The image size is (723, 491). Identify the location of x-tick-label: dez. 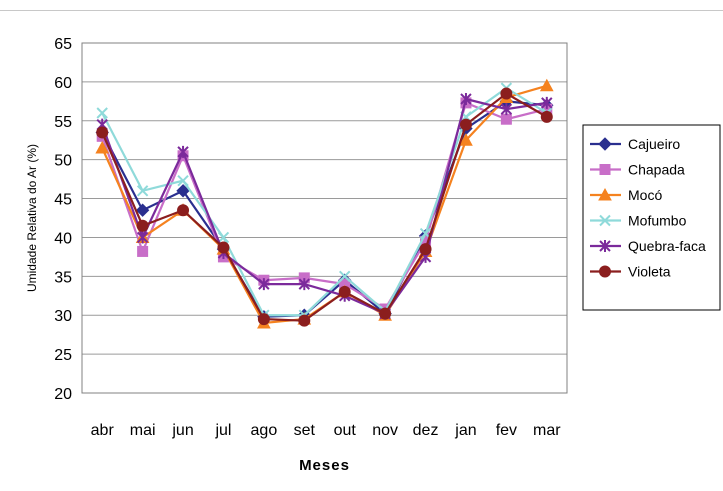
(426, 430).